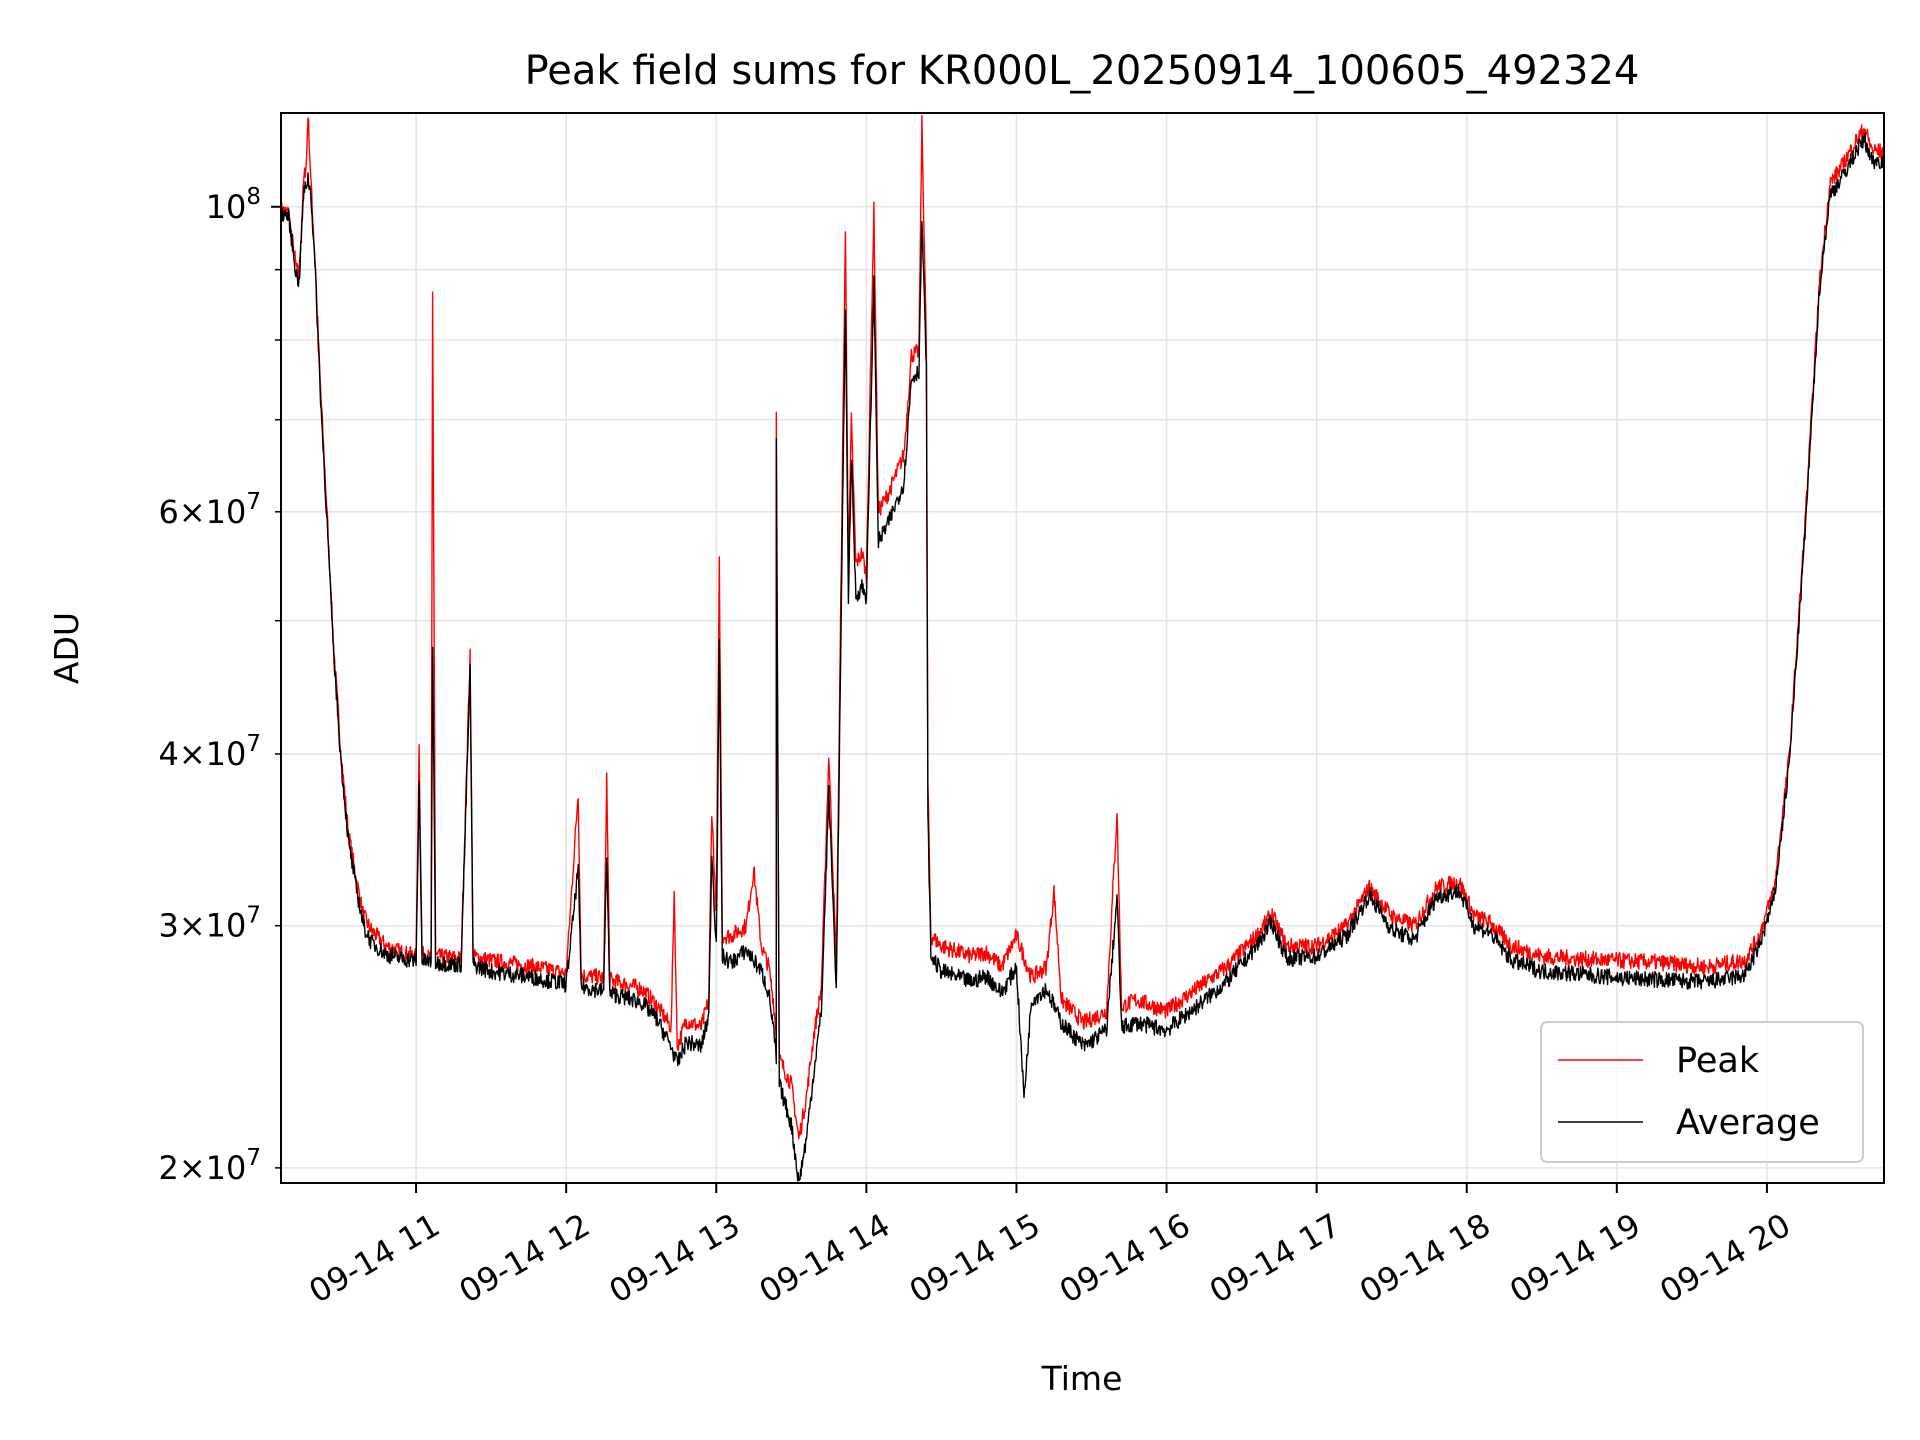 The width and height of the screenshot is (1920, 1440). Describe the element at coordinates (168, 754) in the screenshot. I see `y-tick-mantissa: 4` at that location.